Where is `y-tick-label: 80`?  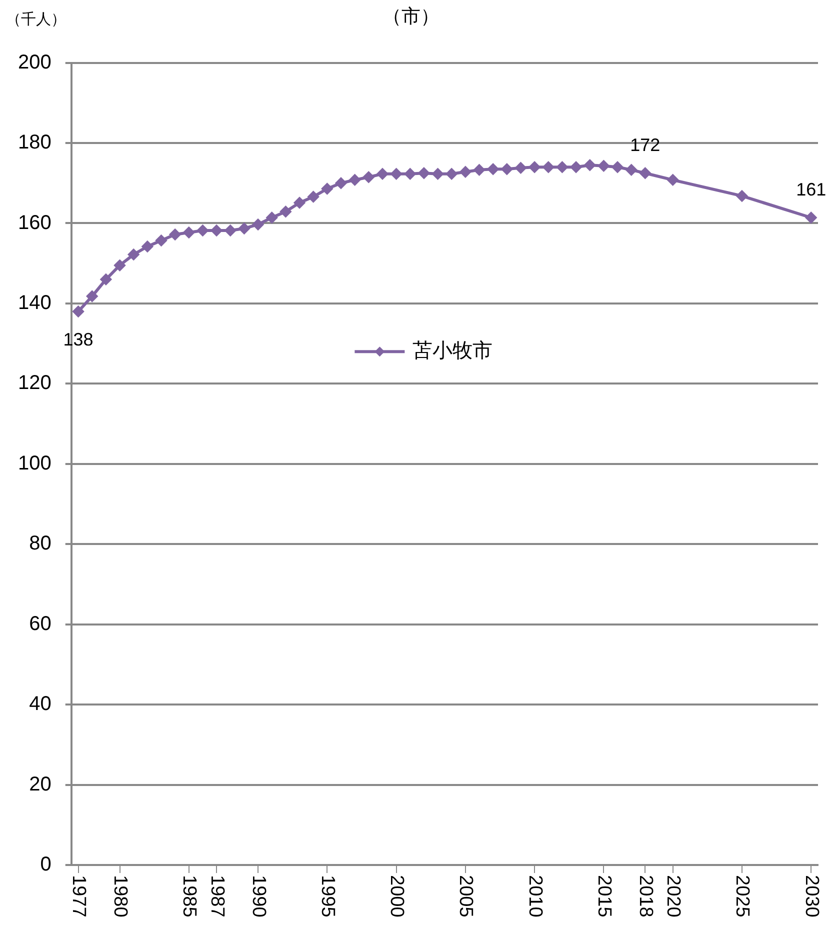
y-tick-label: 80 is located at coordinates (40, 543).